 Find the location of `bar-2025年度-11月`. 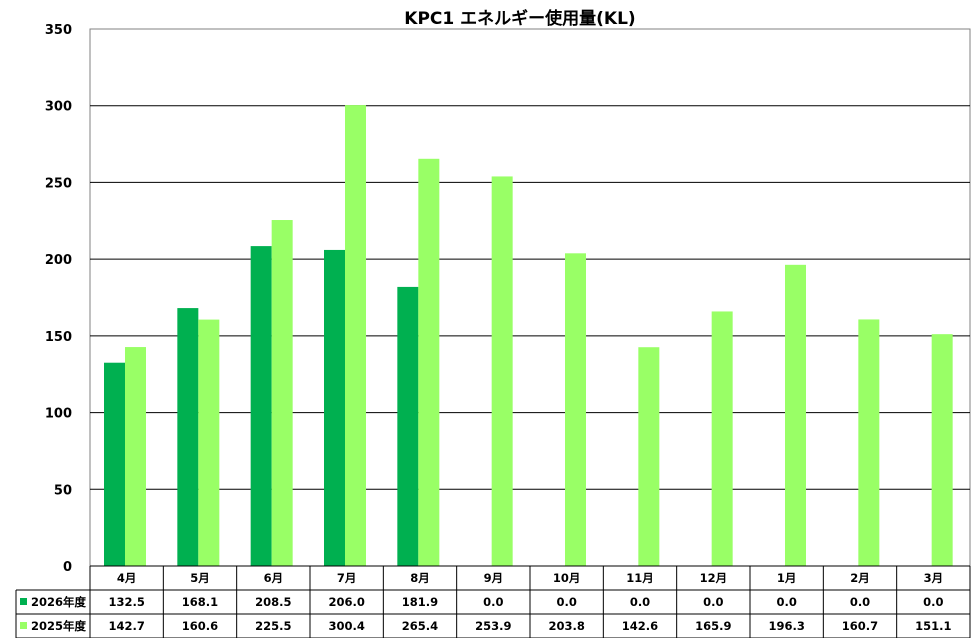

bar-2025年度-11月 is located at coordinates (649, 456).